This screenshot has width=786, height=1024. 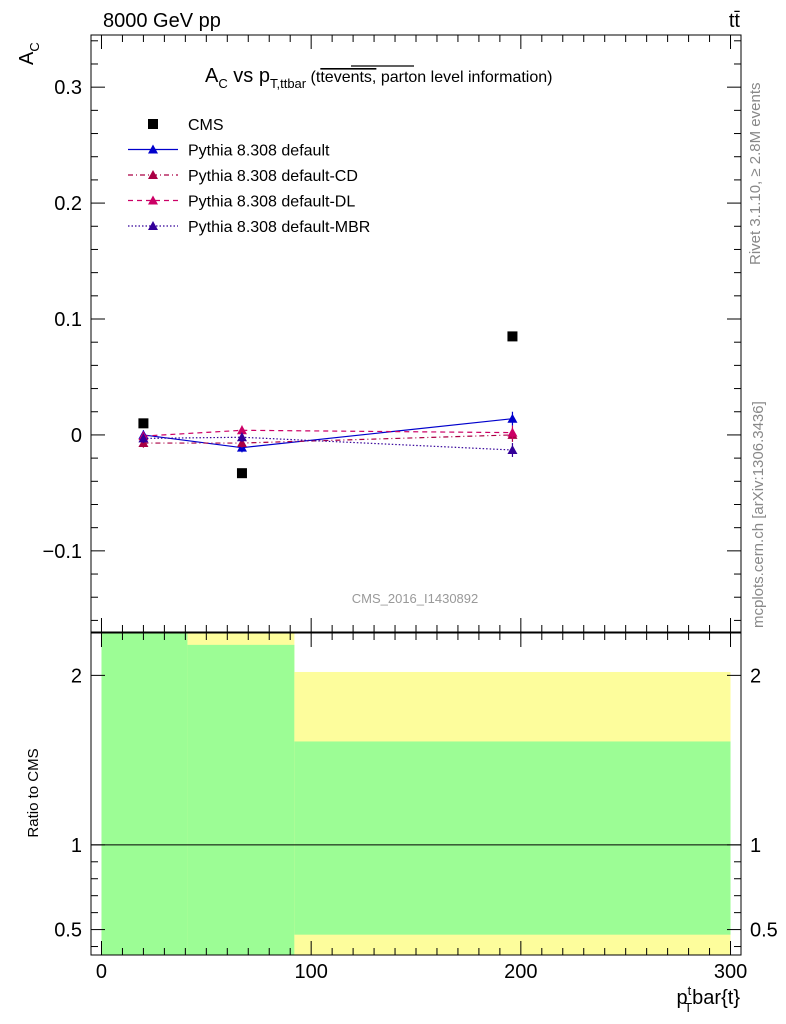 I want to click on x-axis-label: pt Tbar{t}, so click(x=708, y=999).